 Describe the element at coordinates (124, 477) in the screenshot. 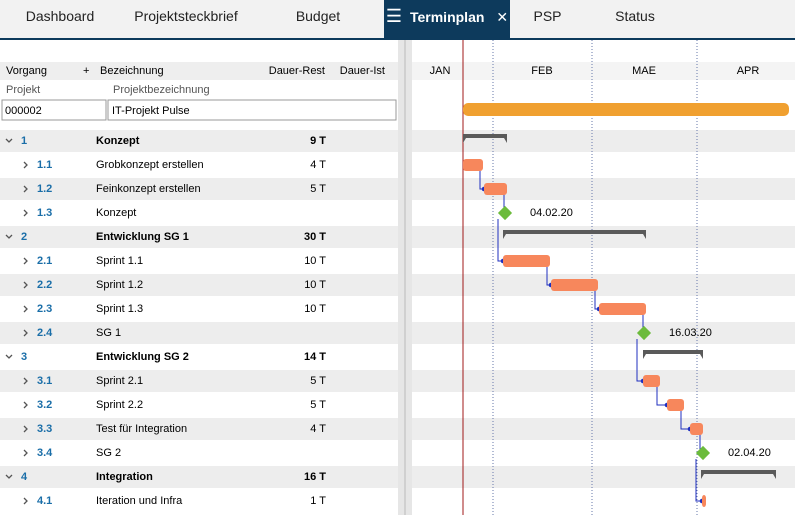

I see `row-name: Integration` at that location.